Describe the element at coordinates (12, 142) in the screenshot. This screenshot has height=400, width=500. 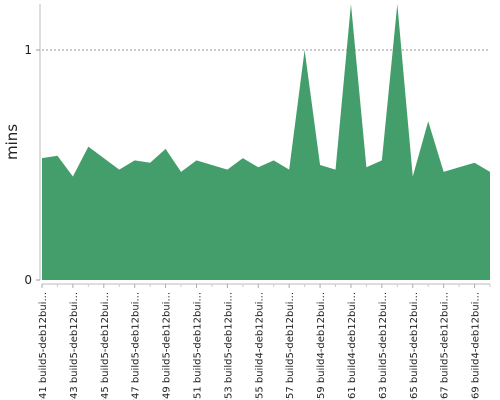
I see `y-axis-label: mins` at that location.